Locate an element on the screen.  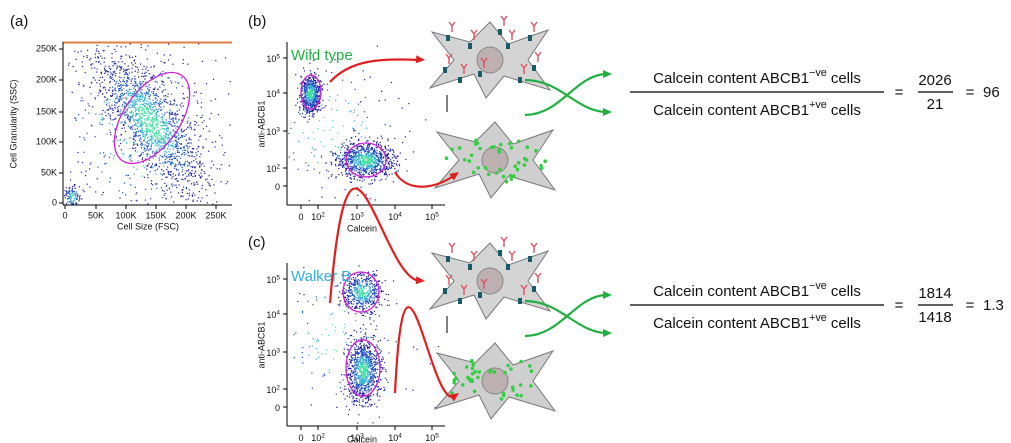
denominator: Calcein content ABCB1+vecells is located at coordinates (757, 109).